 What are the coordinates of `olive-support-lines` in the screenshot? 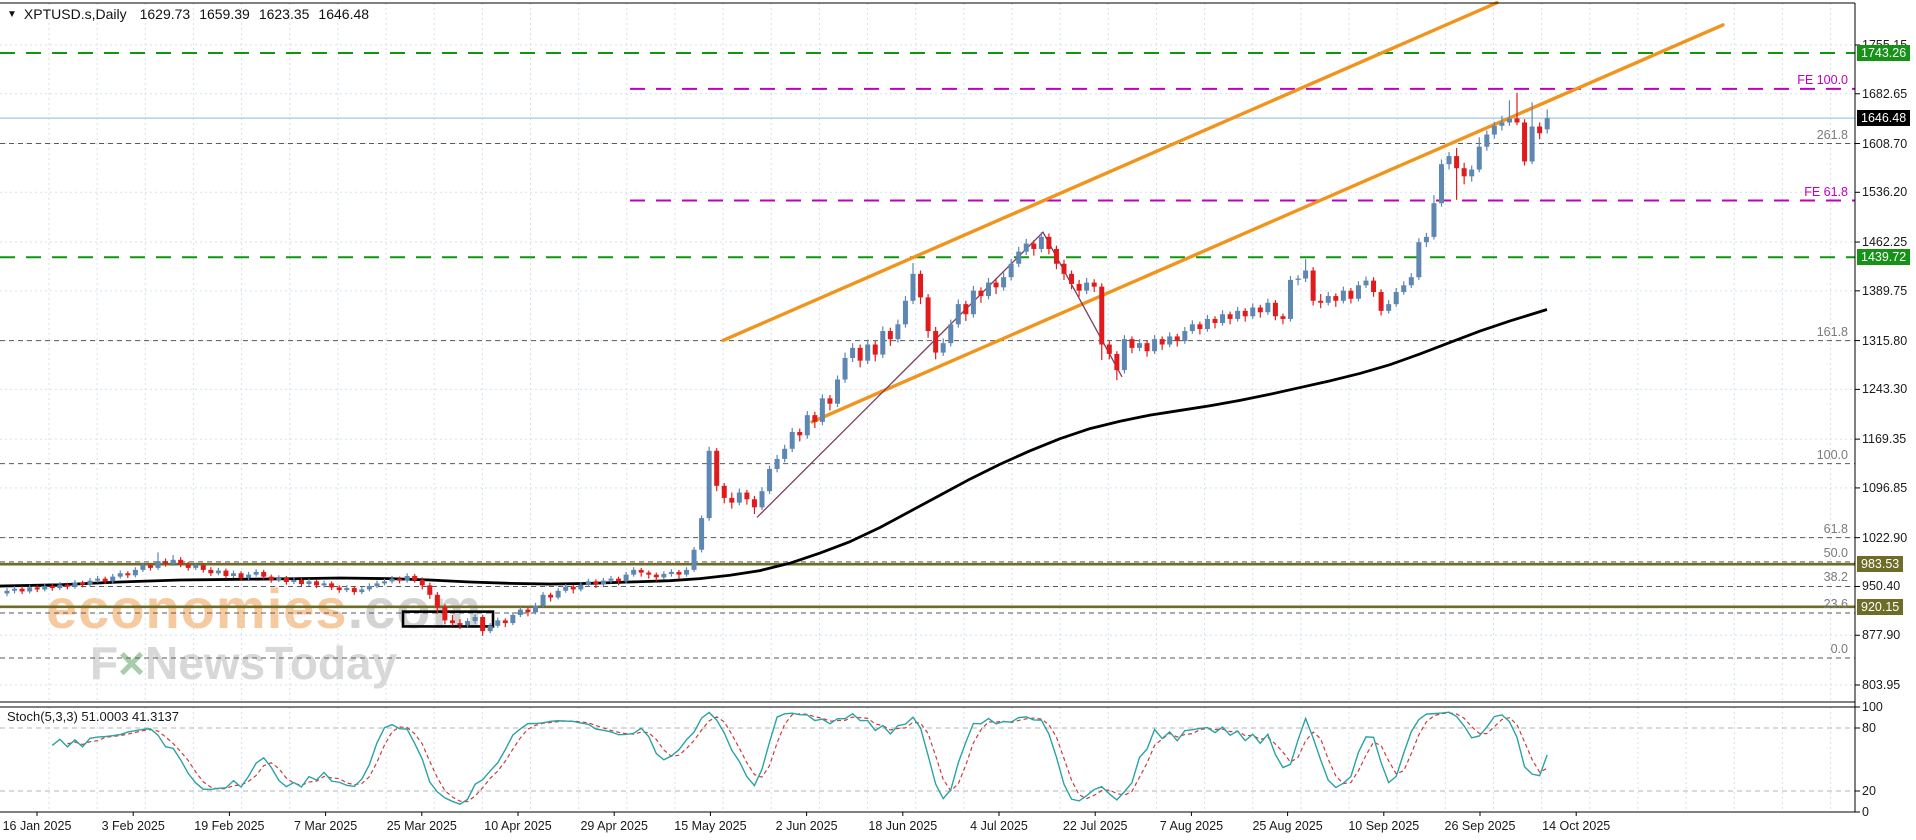 It's located at (927, 585).